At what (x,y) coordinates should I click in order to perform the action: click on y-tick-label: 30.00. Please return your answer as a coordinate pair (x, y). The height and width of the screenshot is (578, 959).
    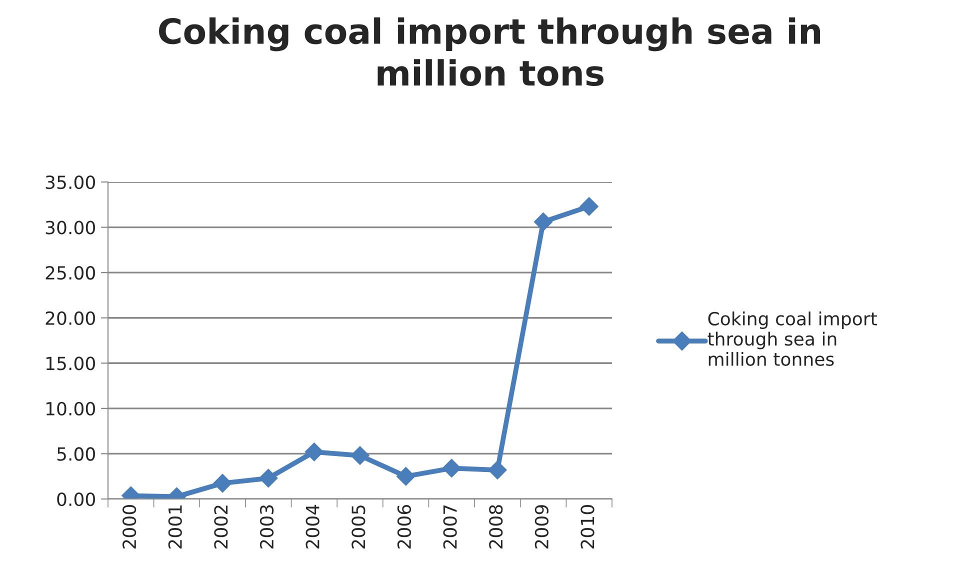
    Looking at the image, I should click on (70, 227).